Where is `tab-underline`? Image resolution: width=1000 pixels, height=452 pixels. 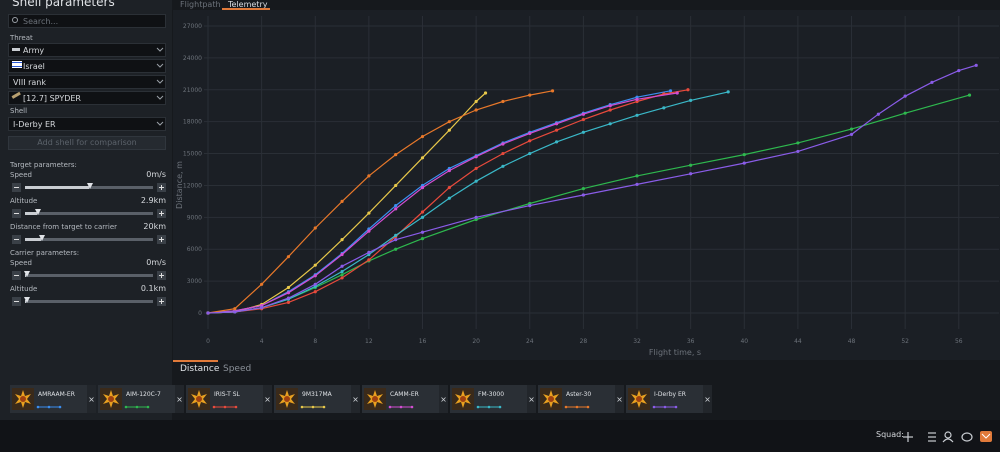 tab-underline is located at coordinates (195, 361).